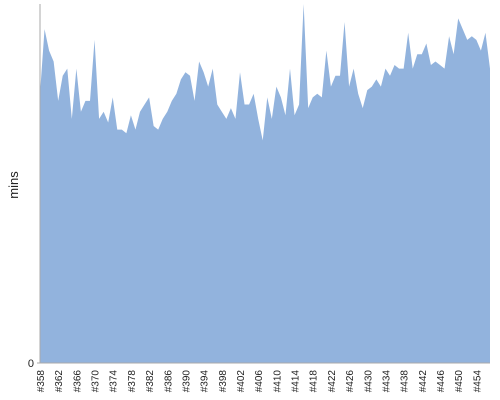 The image size is (500, 400). I want to click on x-tick-label: #422, so click(332, 381).